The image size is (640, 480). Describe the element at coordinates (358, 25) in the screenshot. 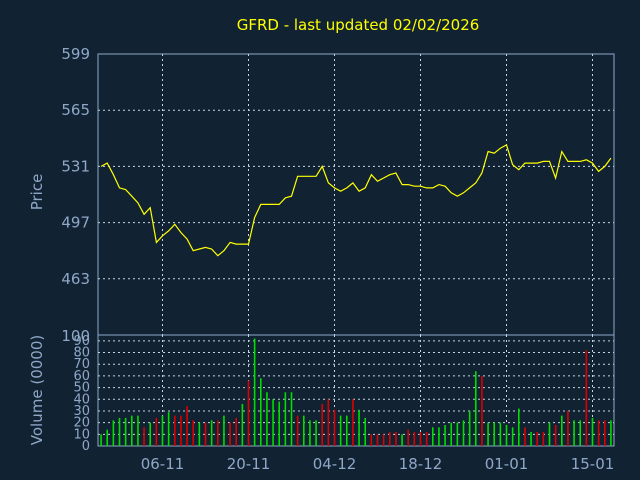

I see `chart-title: GFRD - last updated 02/02/2026` at that location.